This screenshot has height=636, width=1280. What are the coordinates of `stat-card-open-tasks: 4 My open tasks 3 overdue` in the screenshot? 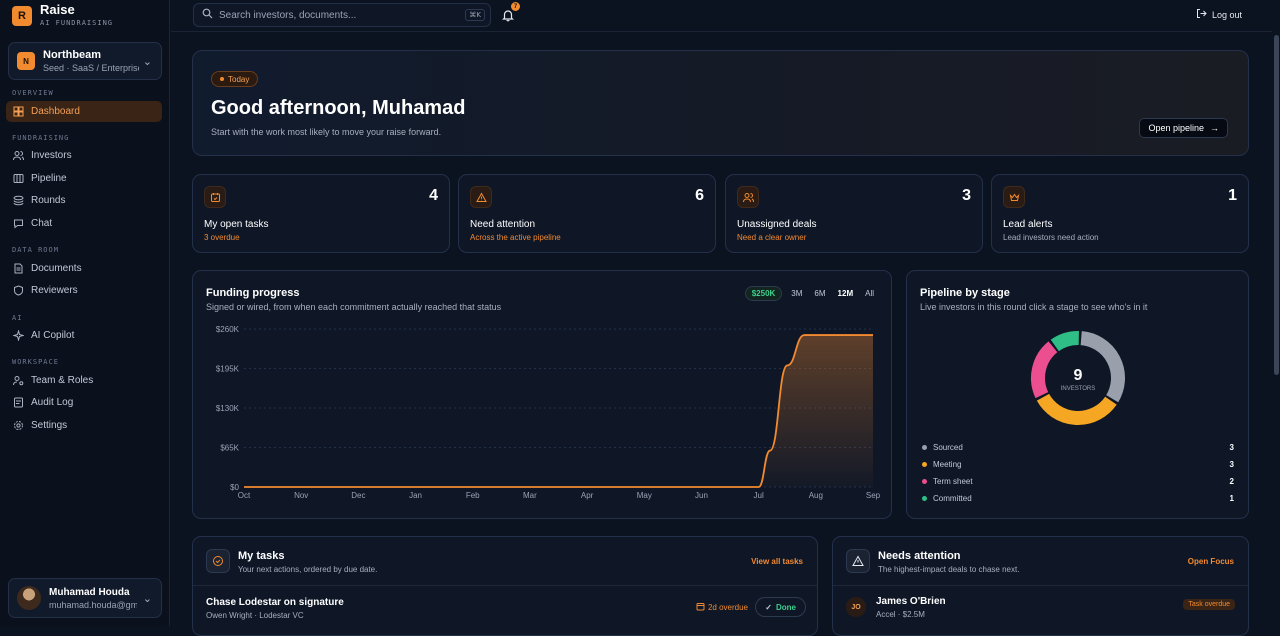 It's located at (321, 213).